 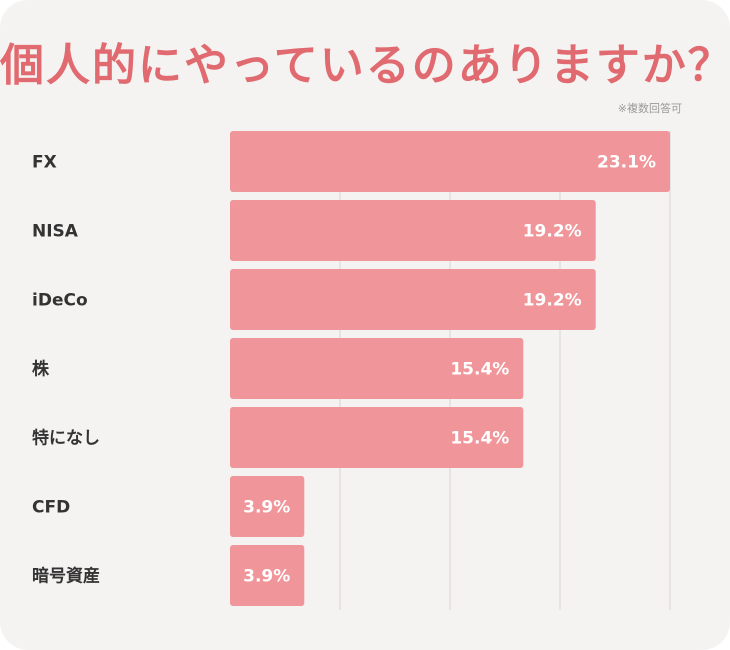 I want to click on chart-title: 個人的にやっているのありますか？, so click(x=365, y=65).